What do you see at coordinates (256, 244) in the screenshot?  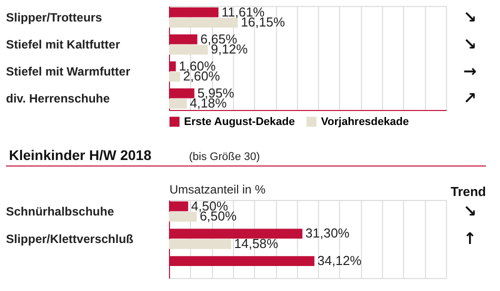 I see `data-label: 14,58%` at bounding box center [256, 244].